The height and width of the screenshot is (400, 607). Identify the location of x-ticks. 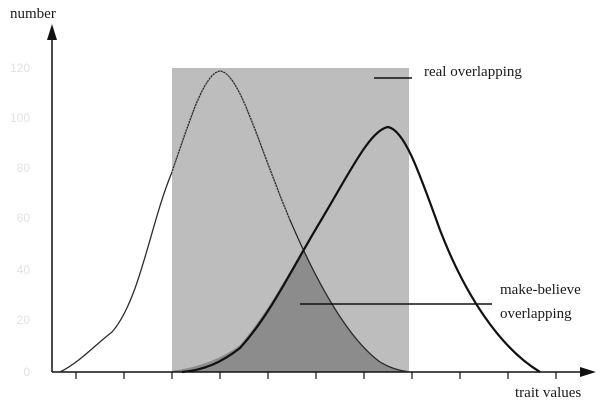
(316, 375).